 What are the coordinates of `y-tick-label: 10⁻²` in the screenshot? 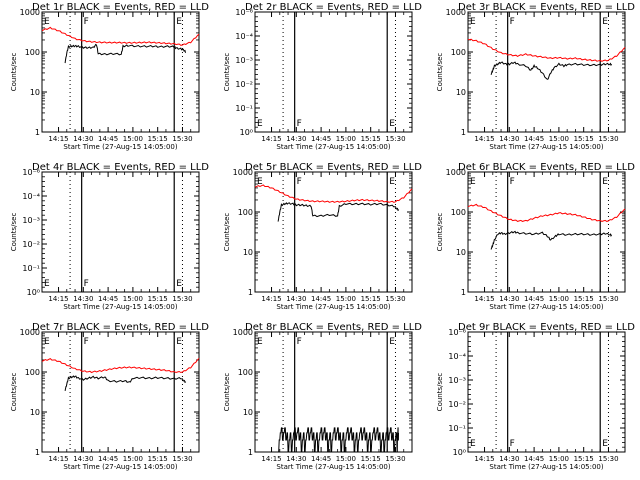 It's located at (31, 244).